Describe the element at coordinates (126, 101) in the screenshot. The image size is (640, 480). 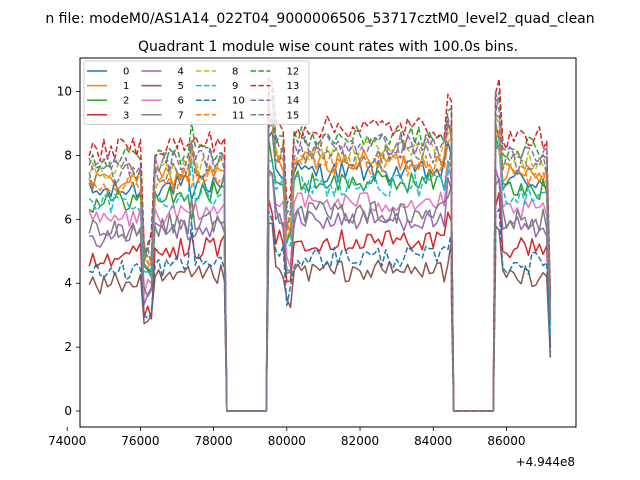
I see `legend-label: 2` at that location.